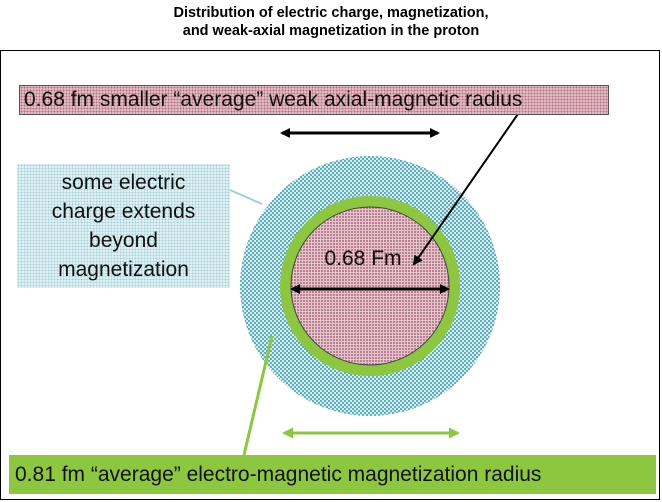 The image size is (662, 502). I want to click on em-pointer, so click(258, 395).